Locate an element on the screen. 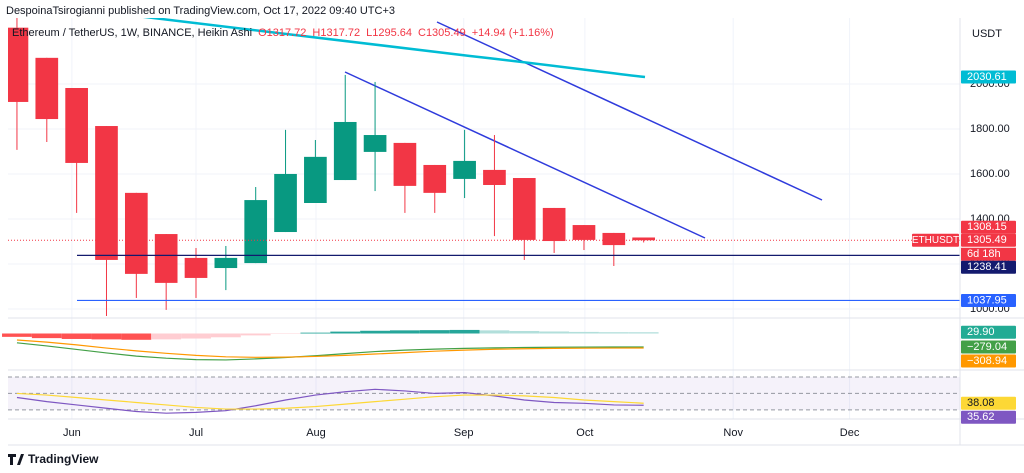 The height and width of the screenshot is (473, 1024). symbol-tag-bg is located at coordinates (935, 240).